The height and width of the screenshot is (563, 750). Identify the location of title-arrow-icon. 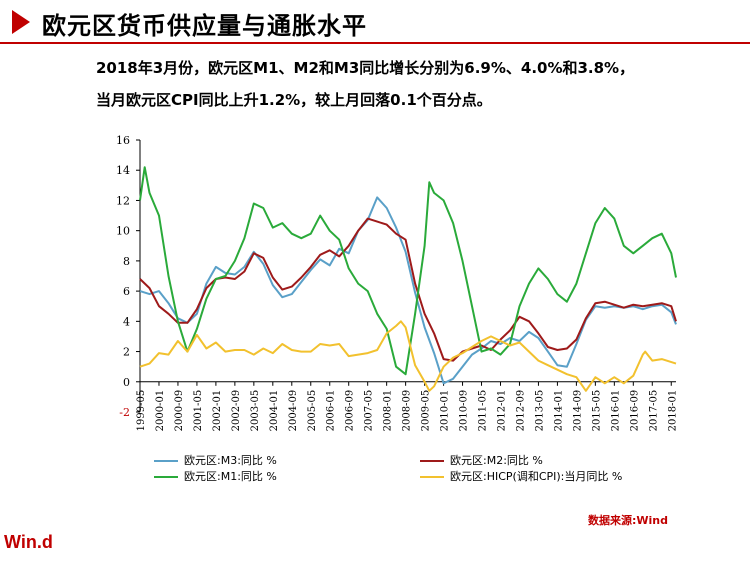
(21, 22).